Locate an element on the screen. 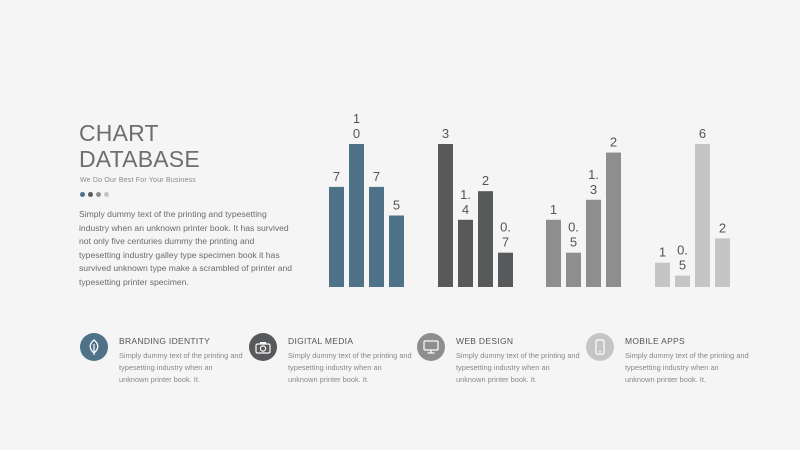  bar-label-g2-3: 2 is located at coordinates (485, 180).